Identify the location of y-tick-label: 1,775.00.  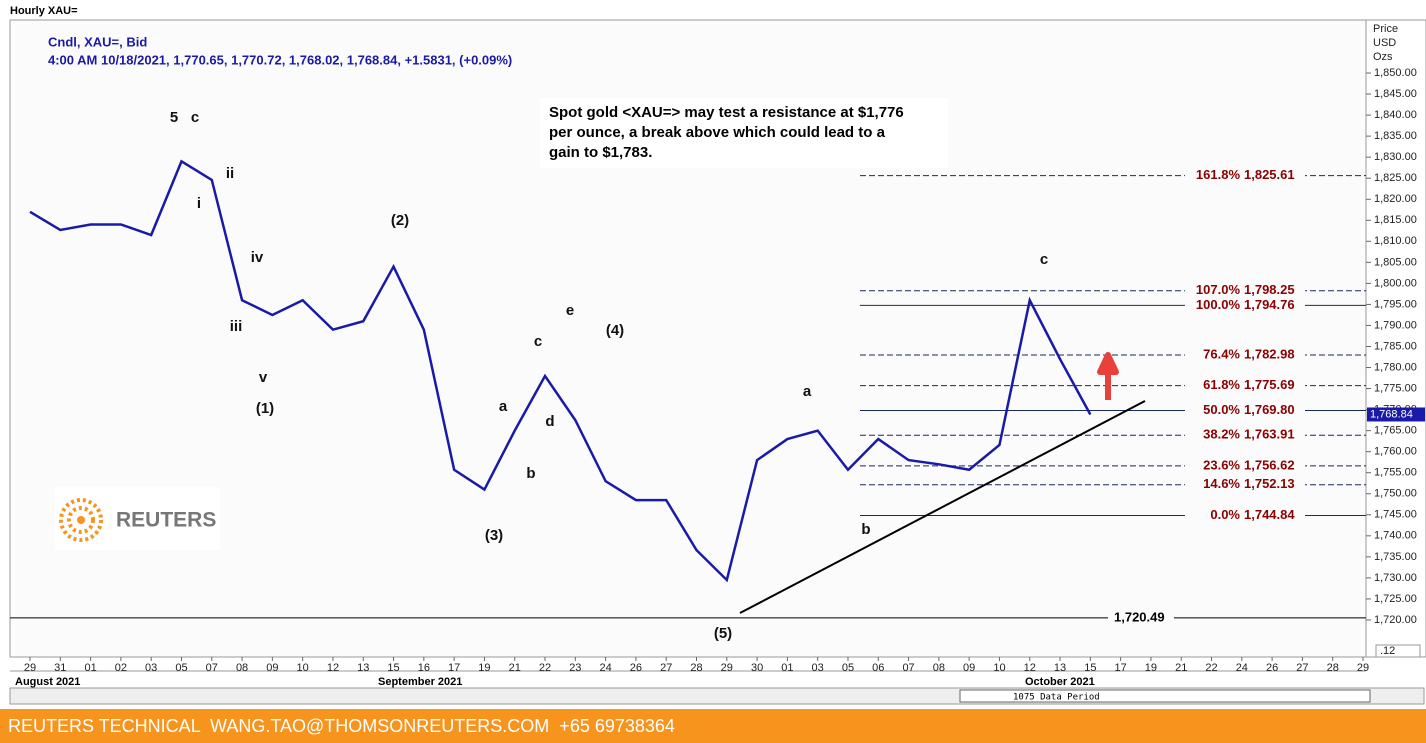
(1395, 388).